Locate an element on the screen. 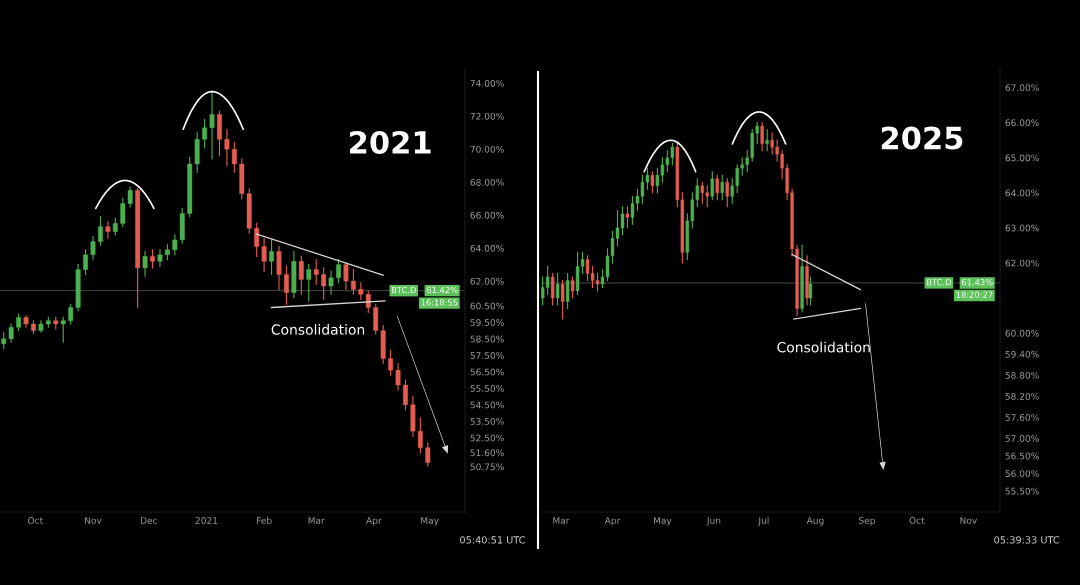 The width and height of the screenshot is (1080, 585). y-tick-label: 63.00% is located at coordinates (1022, 228).